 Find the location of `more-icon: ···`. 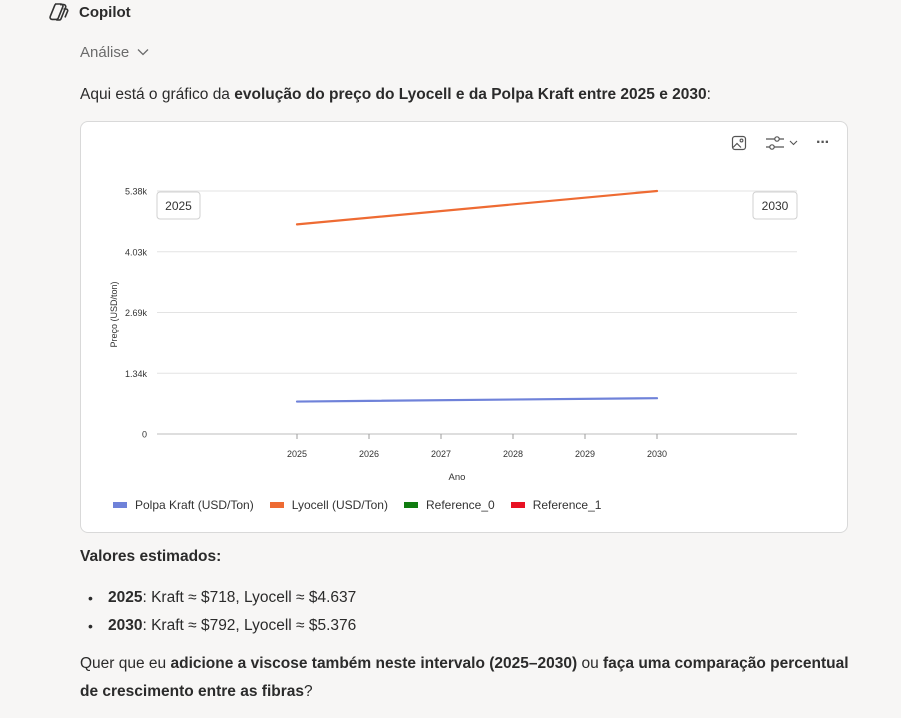

more-icon: ··· is located at coordinates (823, 142).